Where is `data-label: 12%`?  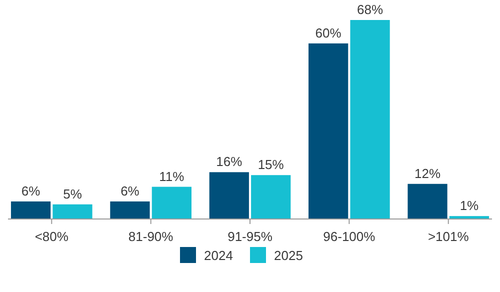
data-label: 12% is located at coordinates (427, 173).